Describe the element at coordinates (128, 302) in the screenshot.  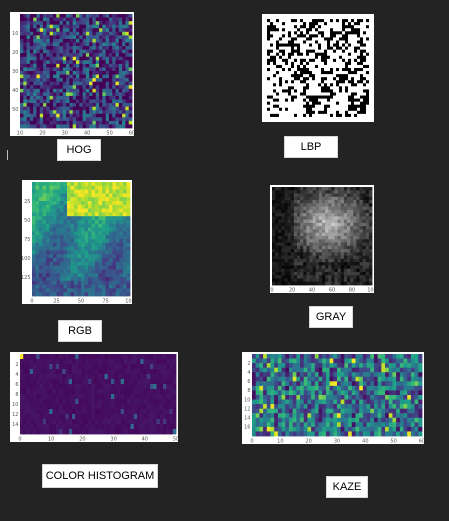
I see `rgb-xtick: 100` at that location.